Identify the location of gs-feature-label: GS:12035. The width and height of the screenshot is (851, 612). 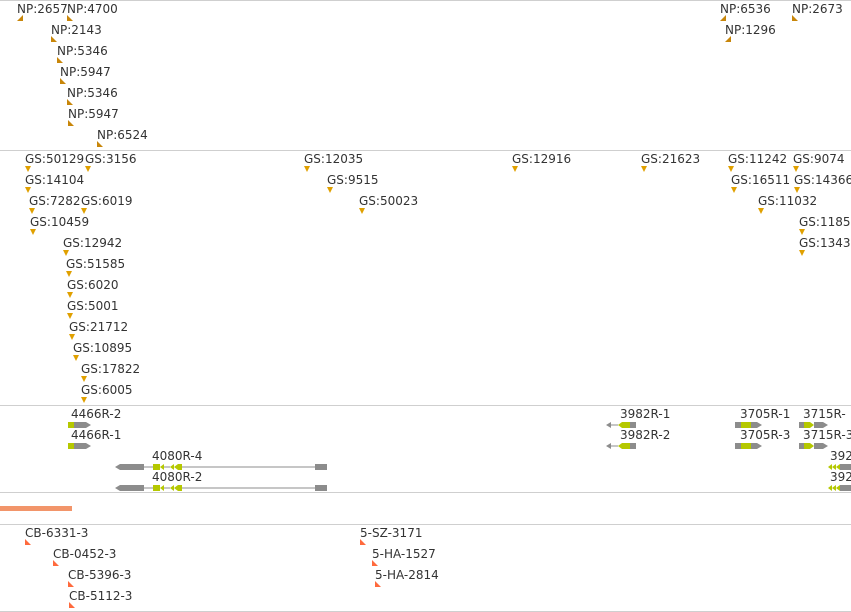
(334, 159).